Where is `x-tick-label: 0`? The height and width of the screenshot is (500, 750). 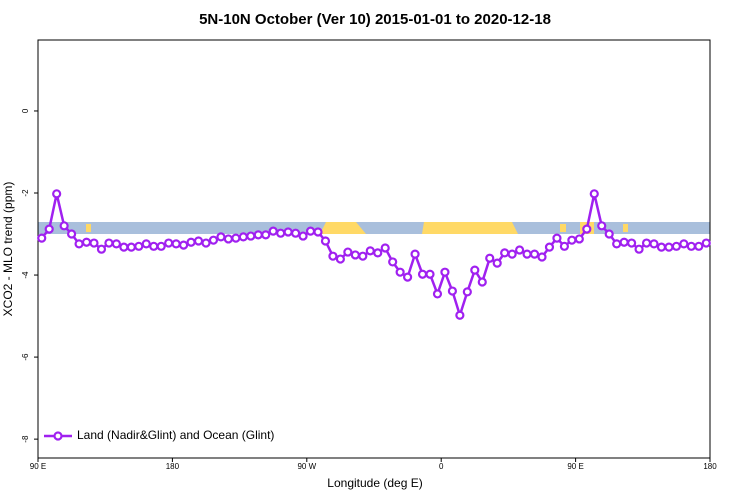
x-tick-label: 0 is located at coordinates (441, 466).